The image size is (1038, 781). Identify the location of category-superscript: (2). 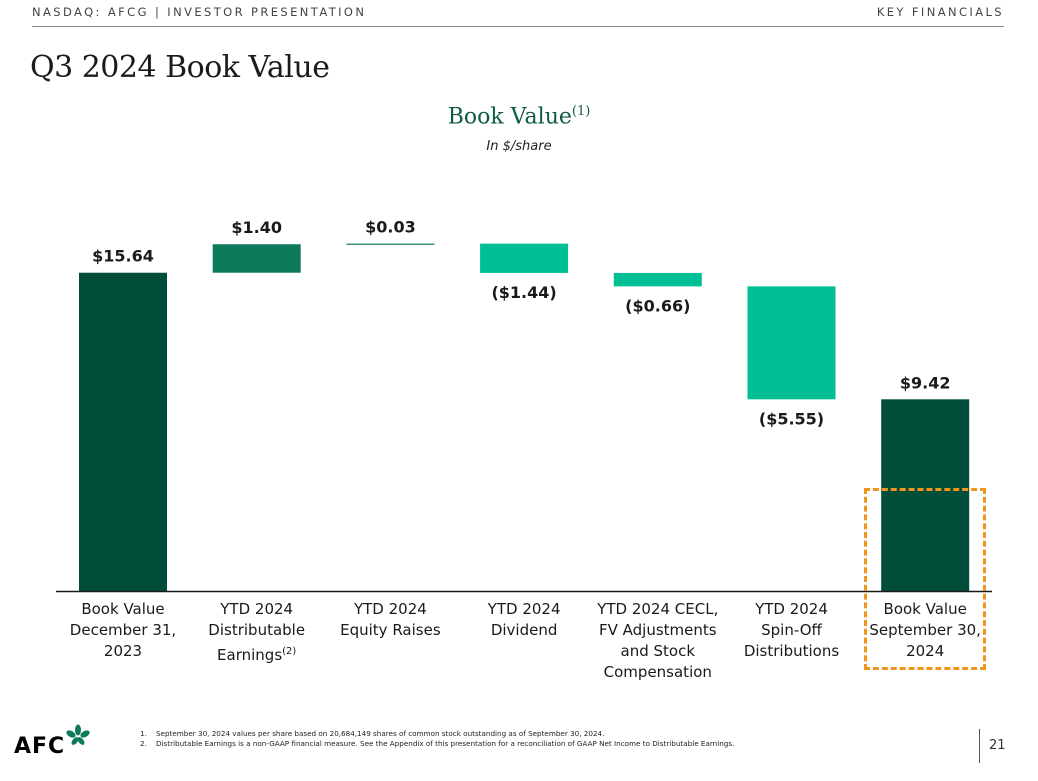
(289, 651).